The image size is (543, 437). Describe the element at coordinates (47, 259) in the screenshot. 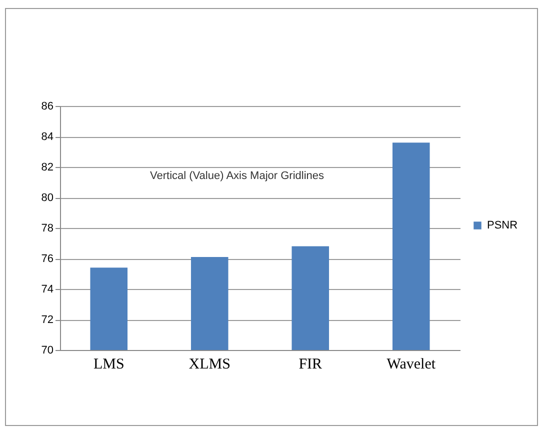

I see `y-tick-label: 76` at that location.